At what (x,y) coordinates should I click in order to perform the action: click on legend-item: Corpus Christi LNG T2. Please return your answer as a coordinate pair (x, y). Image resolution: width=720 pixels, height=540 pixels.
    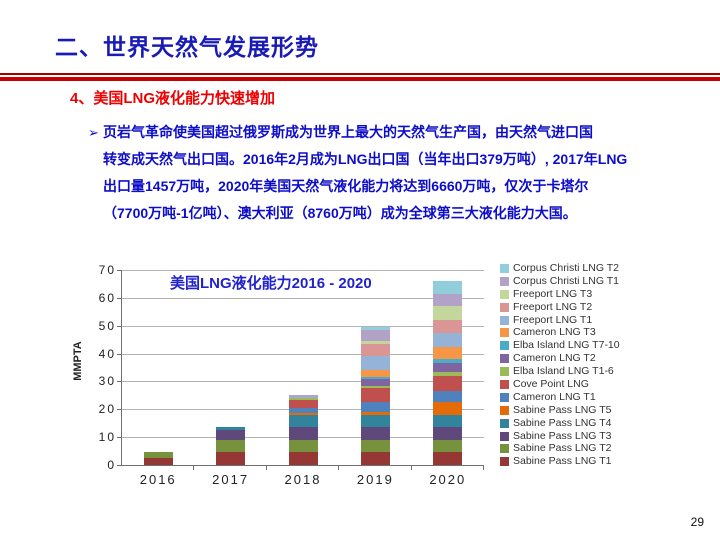
    Looking at the image, I should click on (560, 268).